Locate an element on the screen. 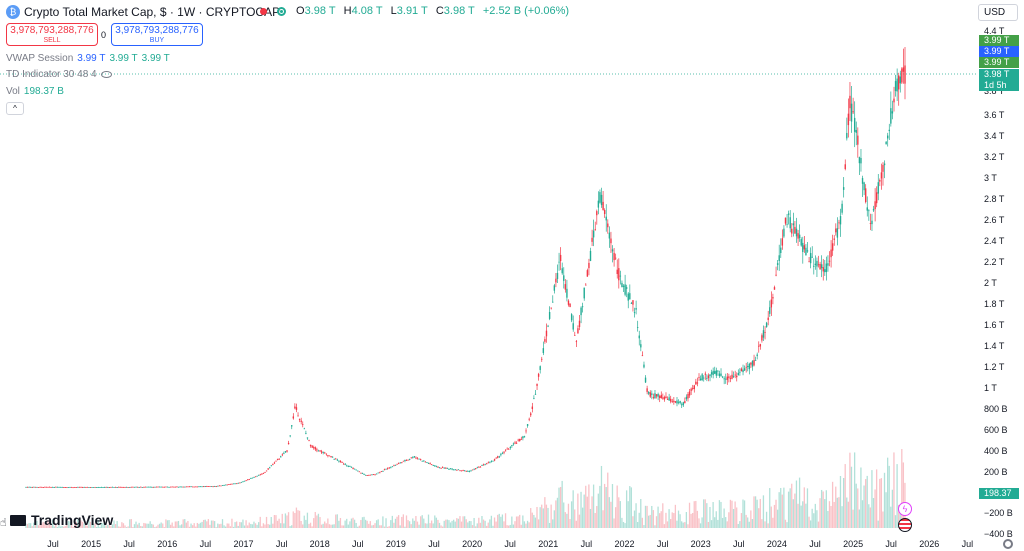 This screenshot has width=1024, height=551. us-flag-icon is located at coordinates (905, 525).